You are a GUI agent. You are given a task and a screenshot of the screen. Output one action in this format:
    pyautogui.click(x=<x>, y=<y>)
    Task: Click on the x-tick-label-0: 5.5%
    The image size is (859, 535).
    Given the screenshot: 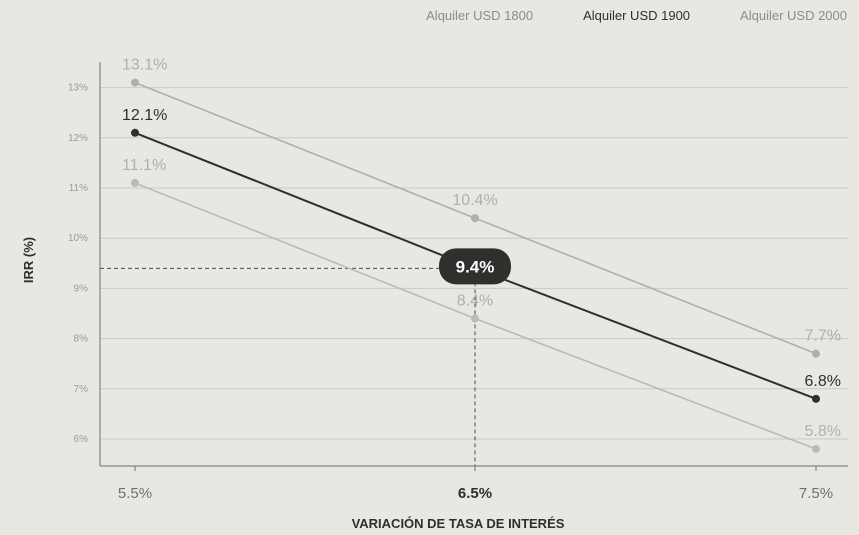 What is the action you would take?
    pyautogui.click(x=135, y=493)
    